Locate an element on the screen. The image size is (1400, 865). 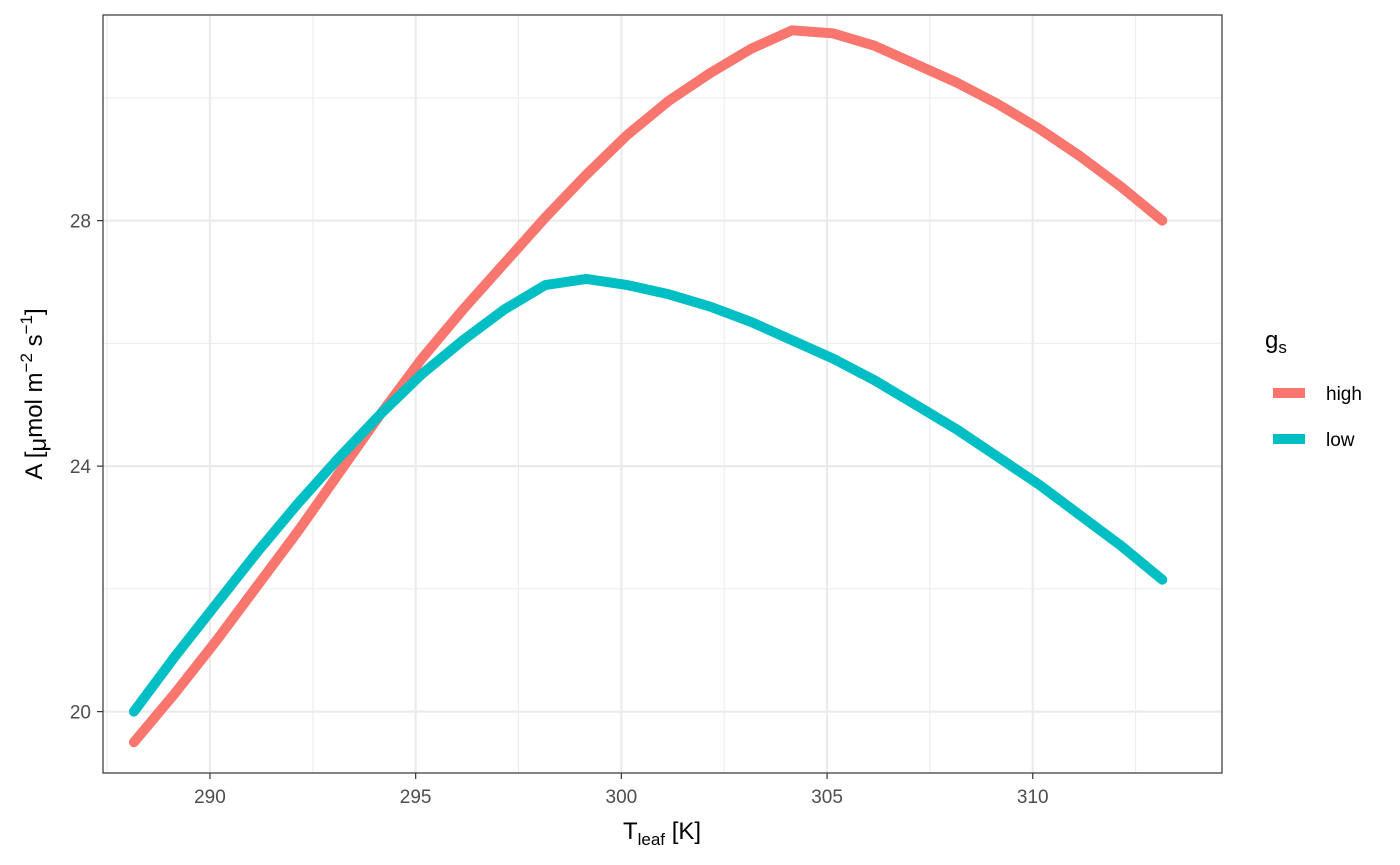
y-axis-ticks: 20 24 28 is located at coordinates (86, 468).